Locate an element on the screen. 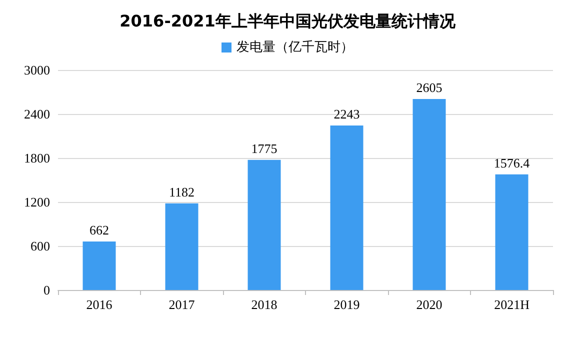  data-label: 1182 is located at coordinates (181, 192).